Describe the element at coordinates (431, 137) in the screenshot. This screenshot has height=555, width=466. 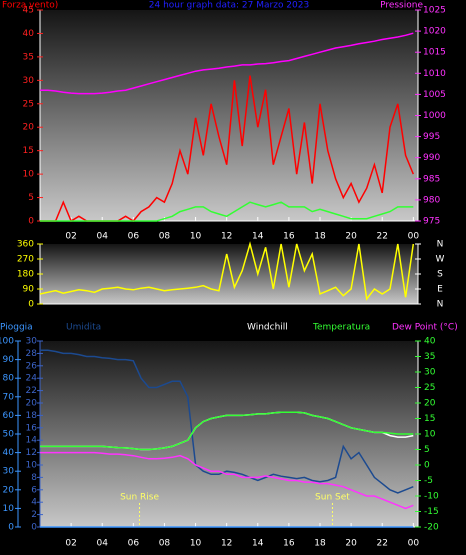
I see `y2-tick-label: 995` at that location.